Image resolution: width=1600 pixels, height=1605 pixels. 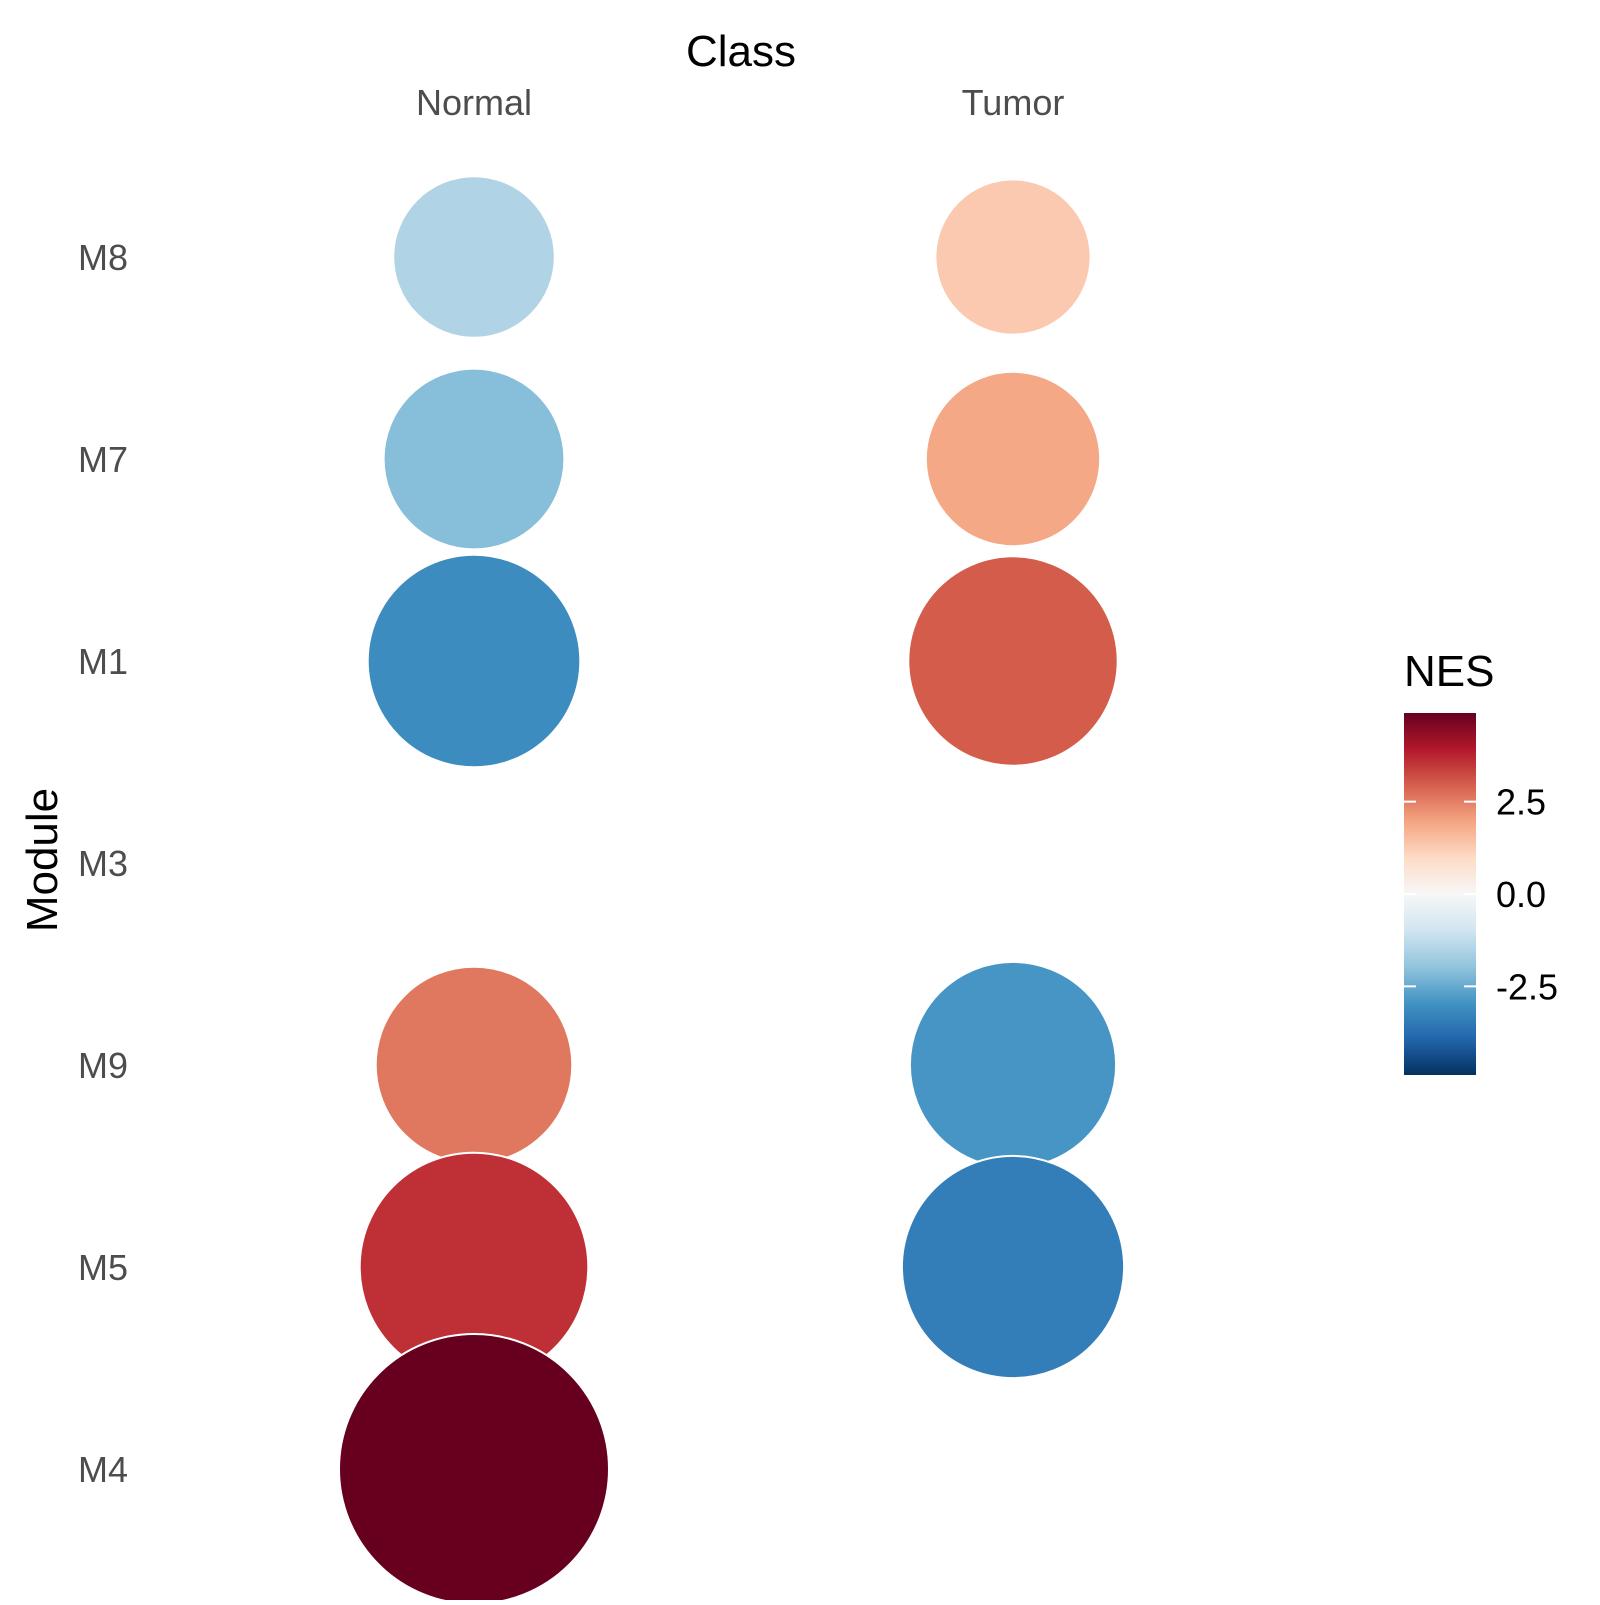 I want to click on y-tick-labels: M8 M7 M1 M3 M9 M5 M4, so click(x=103, y=863).